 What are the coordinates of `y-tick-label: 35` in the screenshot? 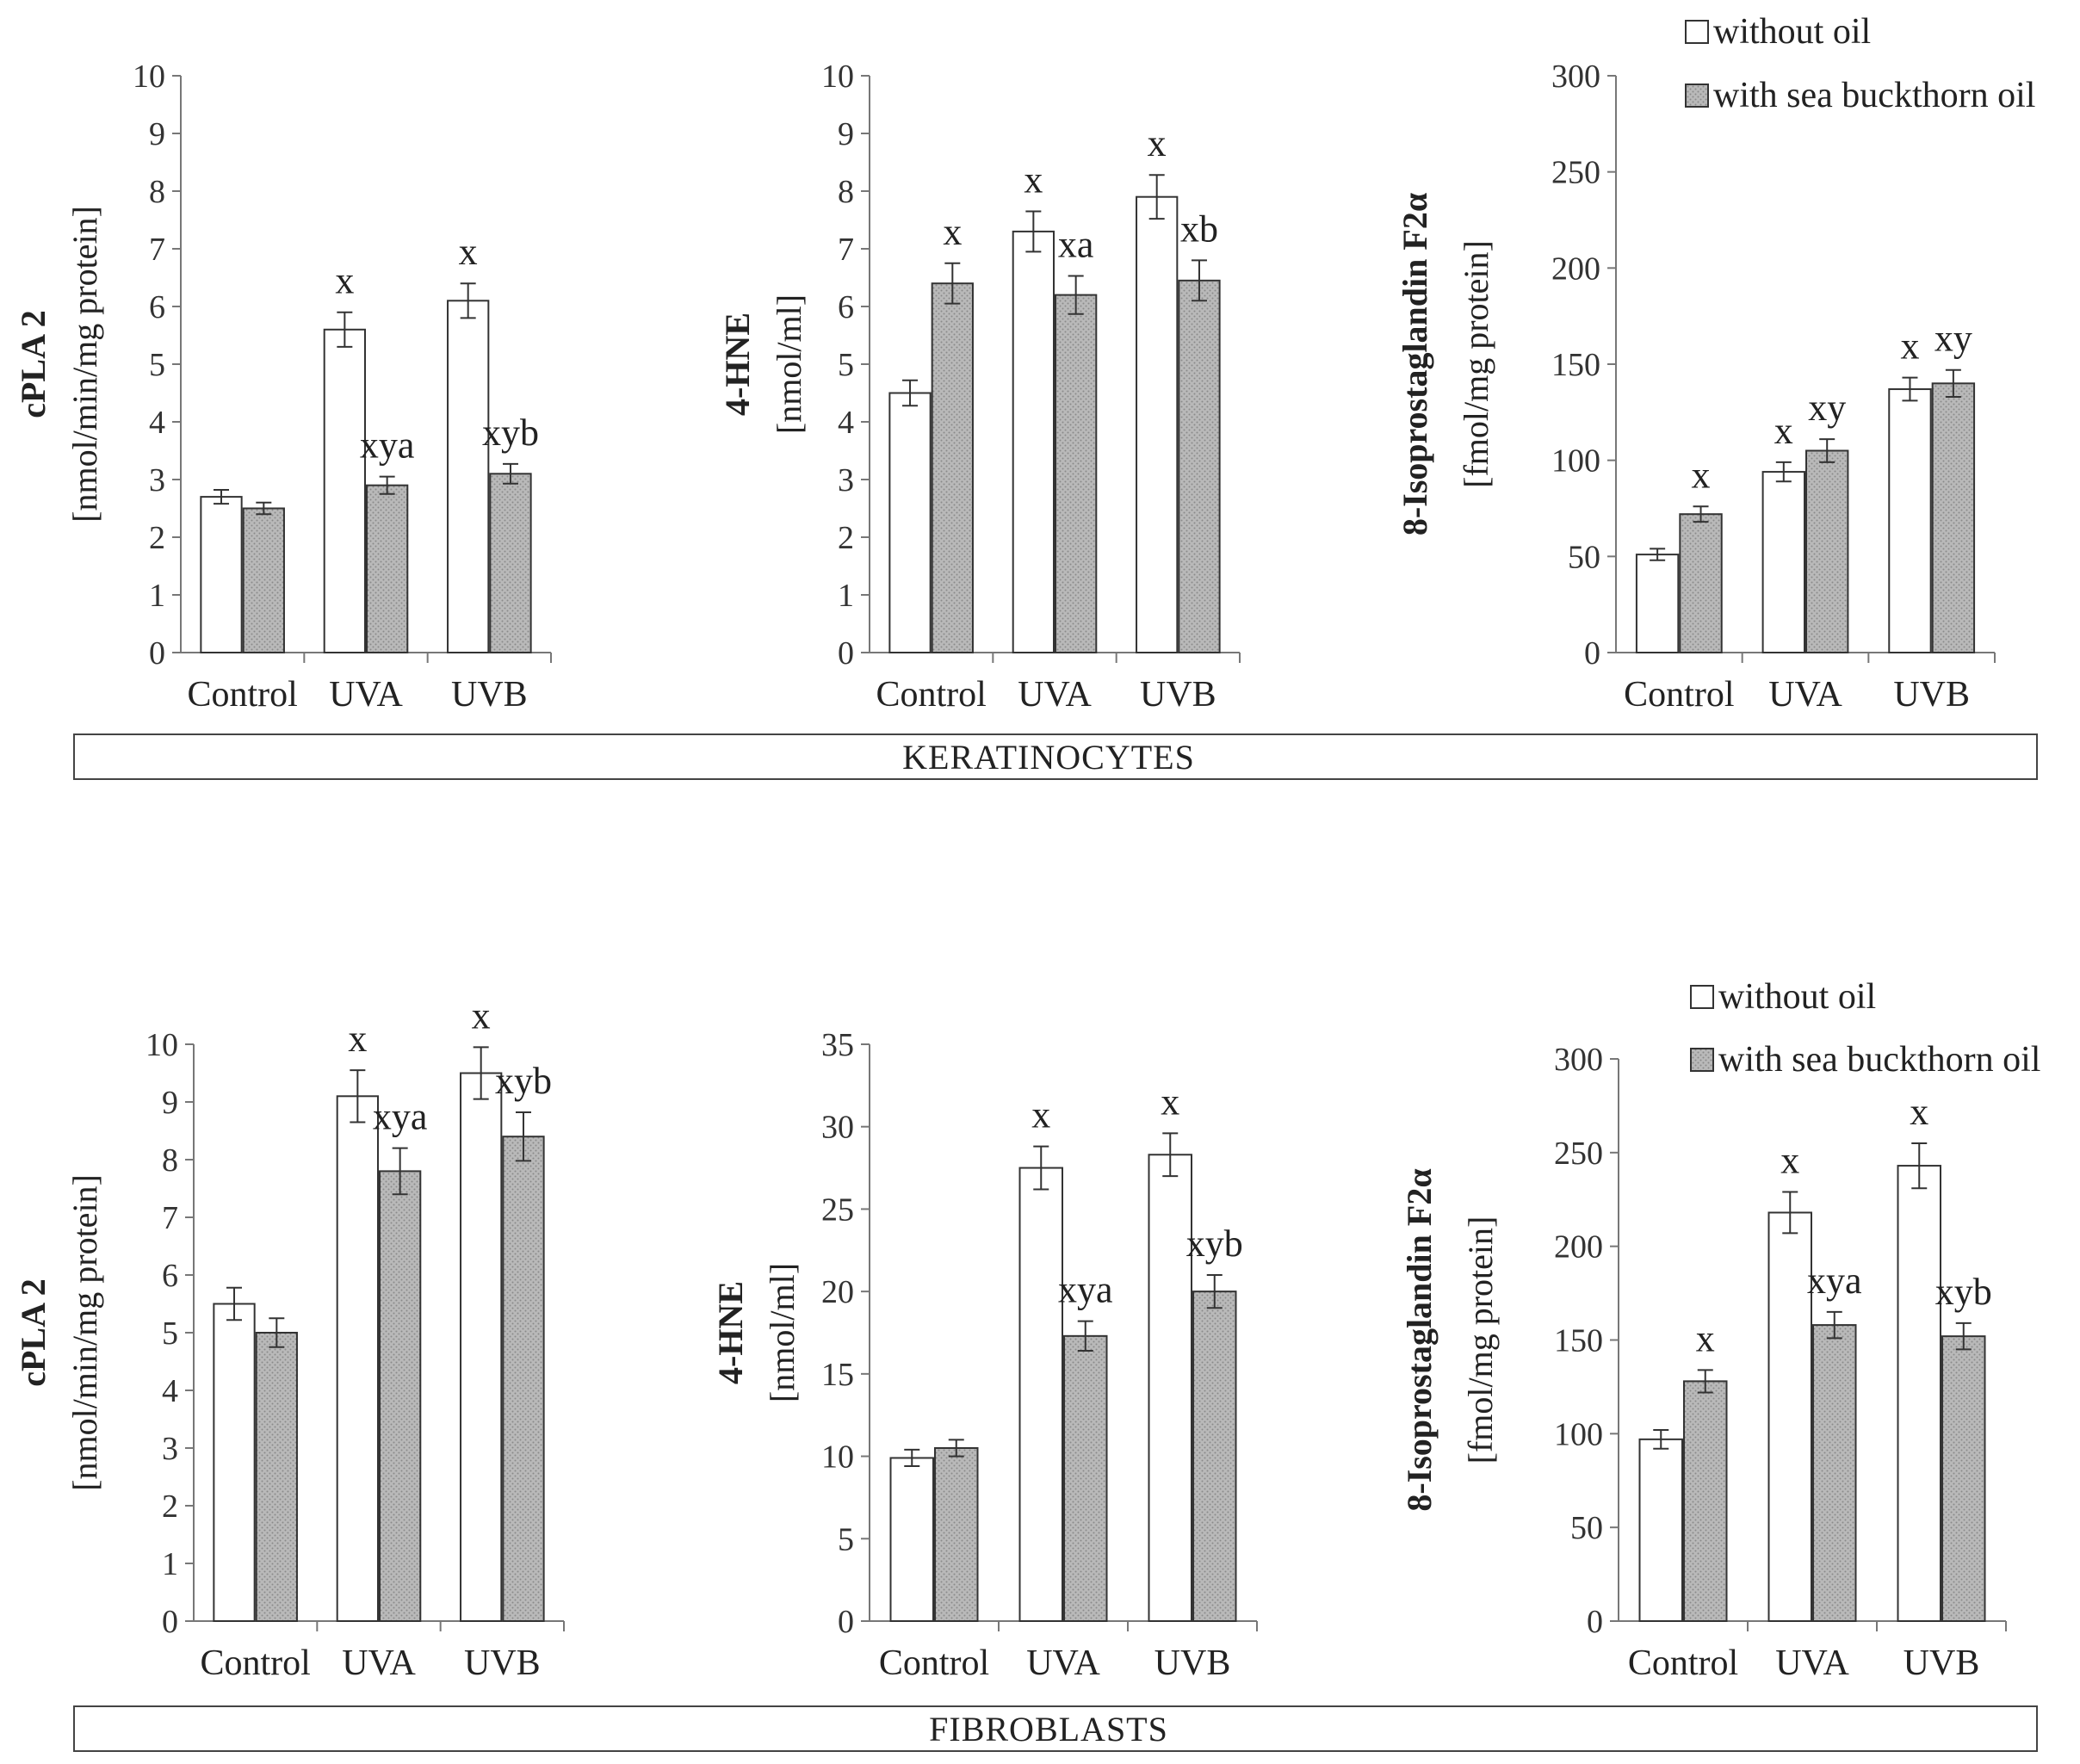 It's located at (838, 1045).